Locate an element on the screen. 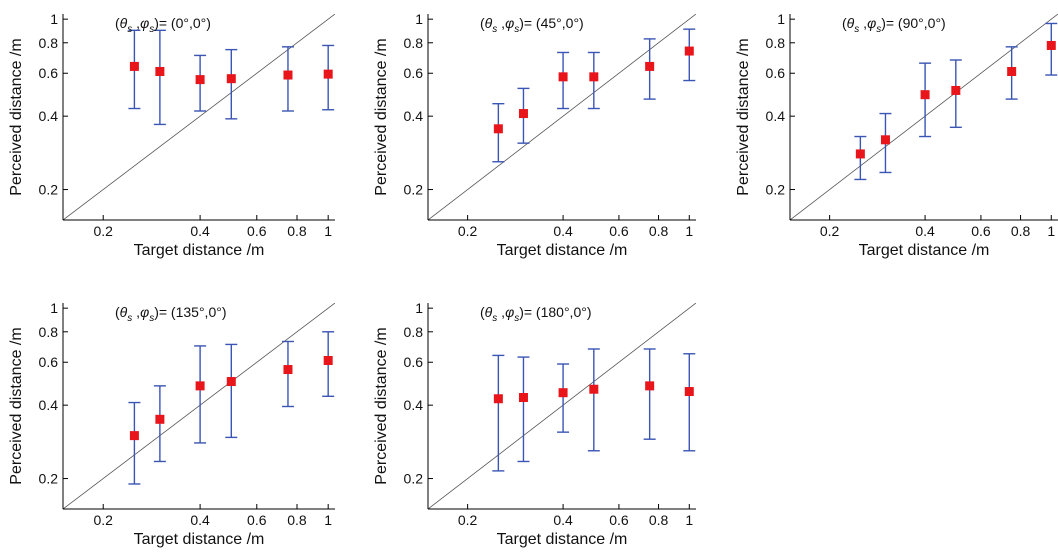 The image size is (1058, 552). panel-title: (θs ,φs)= (135°,0°) is located at coordinates (171, 314).